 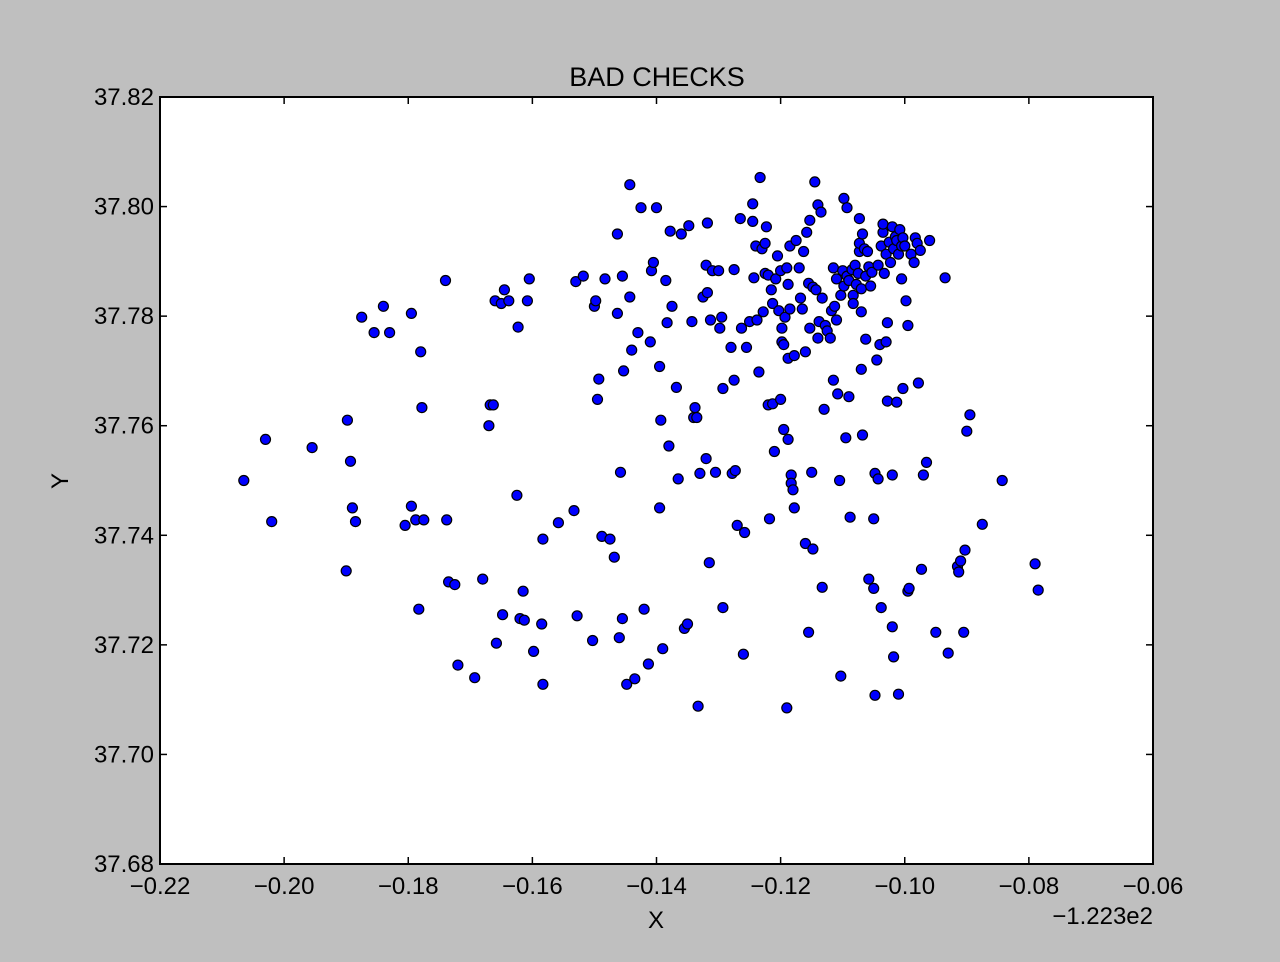 I want to click on x-tick-label: −0.12, so click(x=780, y=886).